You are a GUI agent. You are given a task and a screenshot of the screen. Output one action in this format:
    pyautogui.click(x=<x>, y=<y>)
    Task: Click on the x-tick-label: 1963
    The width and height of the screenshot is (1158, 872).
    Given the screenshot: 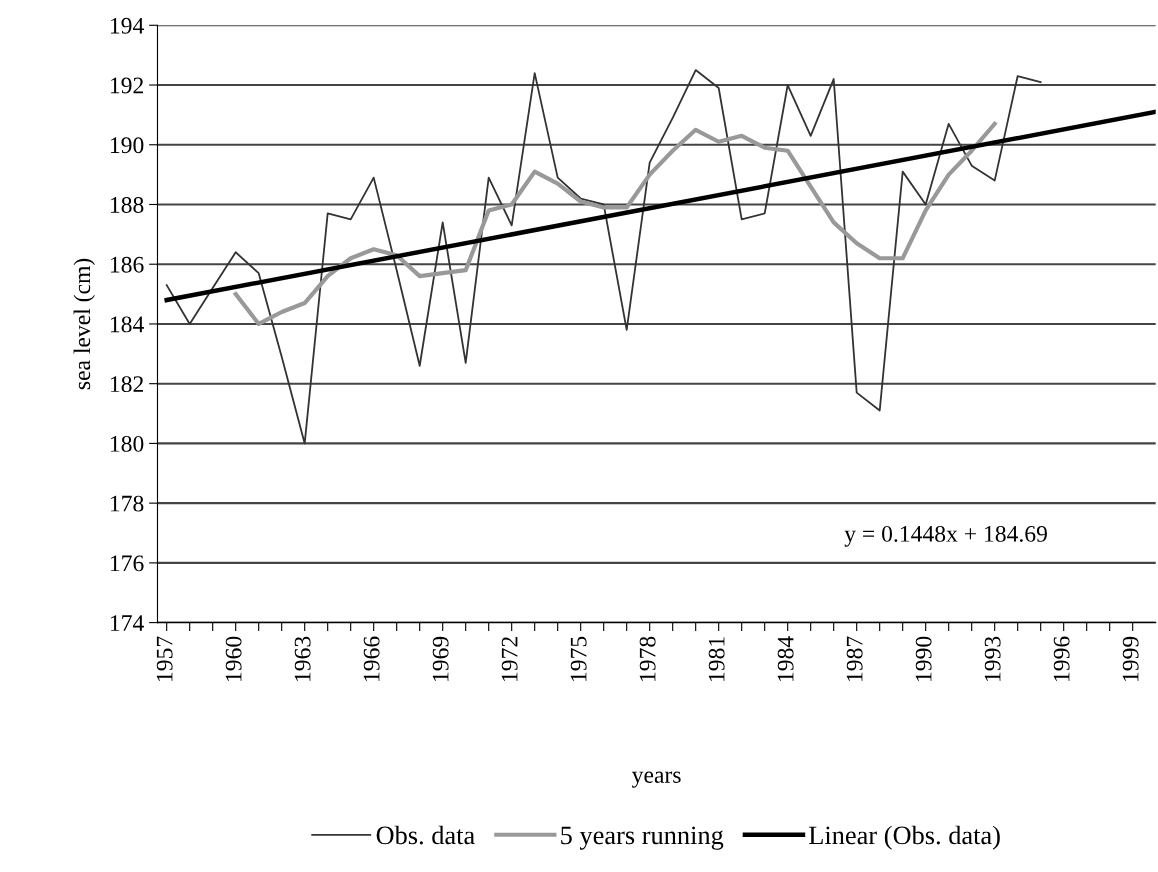 What is the action you would take?
    pyautogui.click(x=302, y=658)
    